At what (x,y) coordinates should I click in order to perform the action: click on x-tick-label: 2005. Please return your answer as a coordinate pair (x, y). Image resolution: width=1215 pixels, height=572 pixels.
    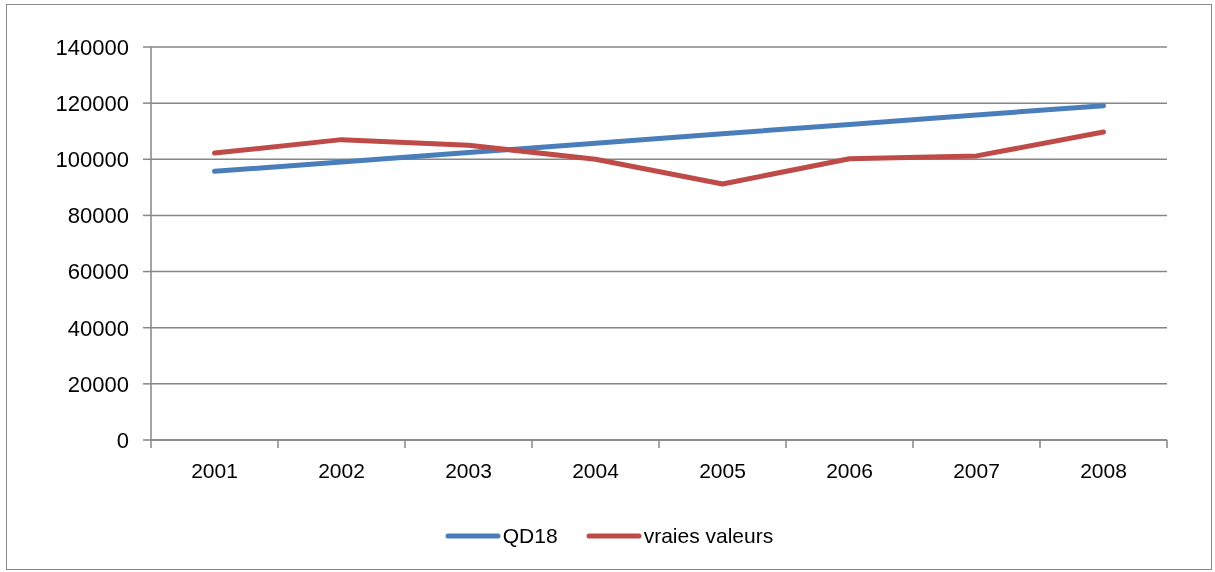
    Looking at the image, I should click on (722, 470).